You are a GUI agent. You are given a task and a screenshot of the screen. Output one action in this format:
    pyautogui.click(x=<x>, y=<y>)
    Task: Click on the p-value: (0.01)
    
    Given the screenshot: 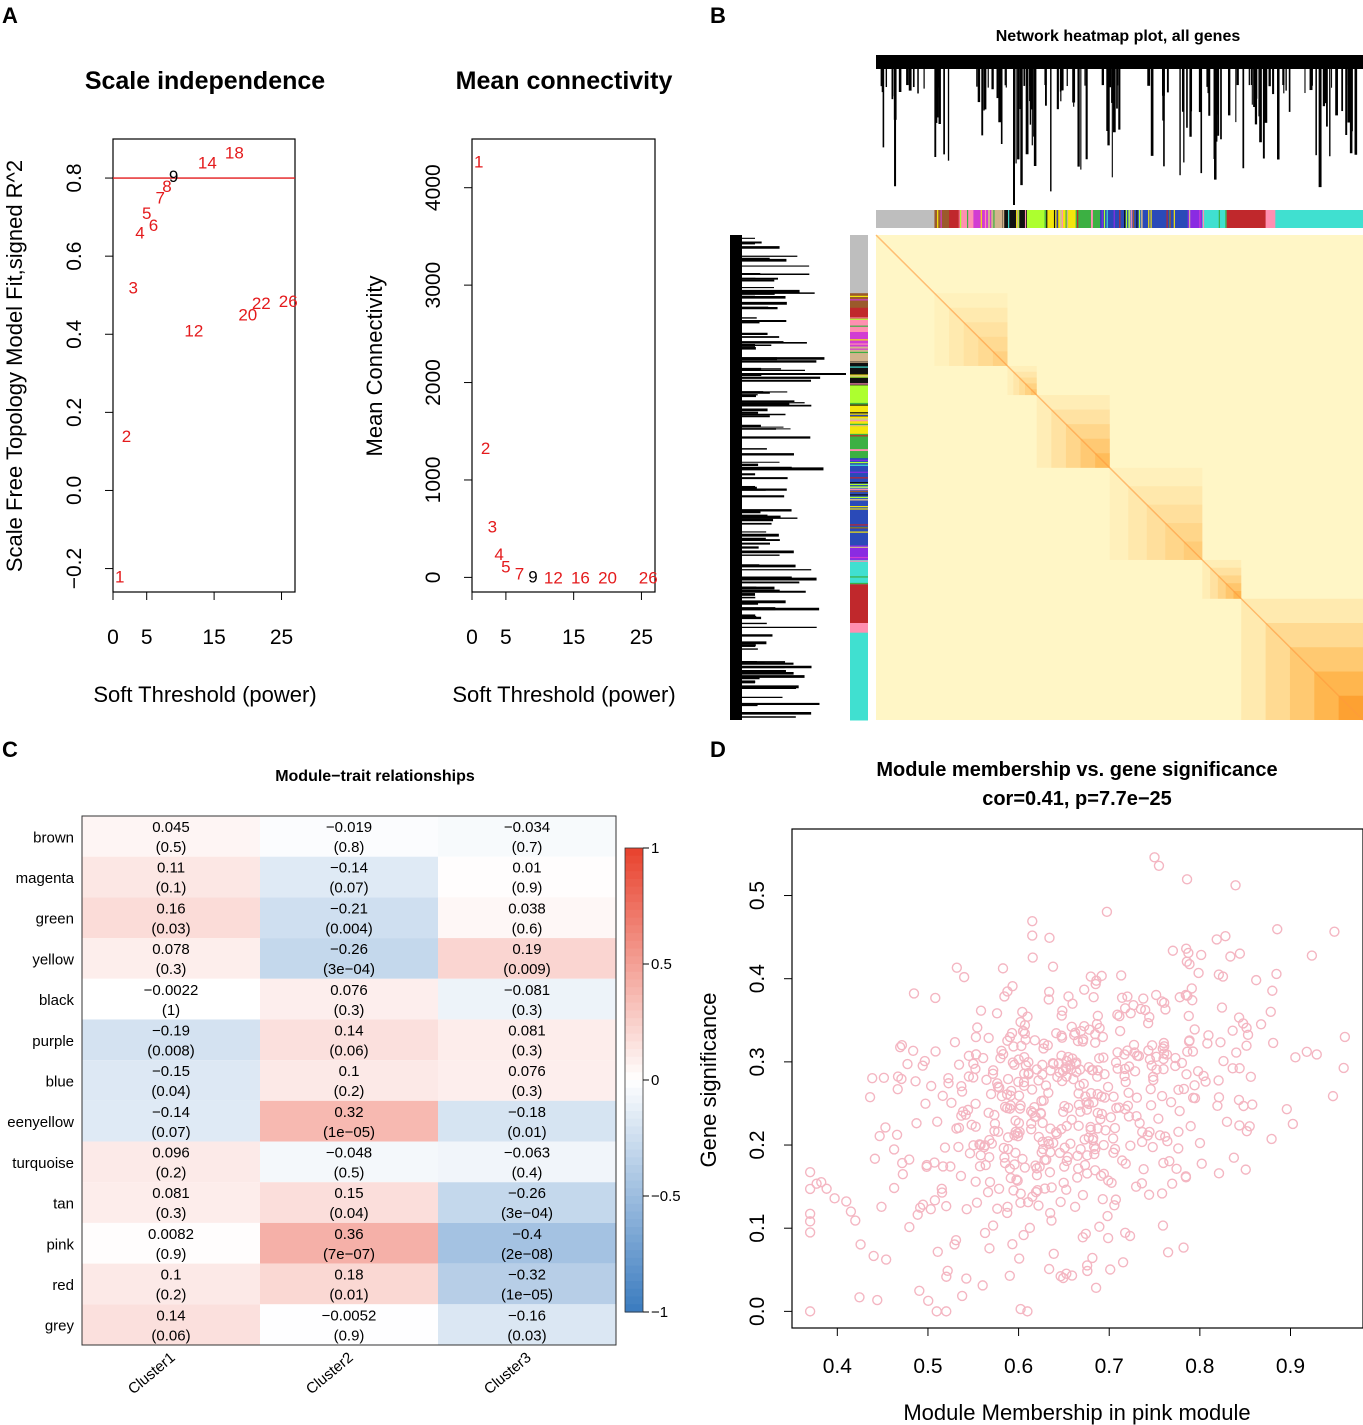 What is the action you would take?
    pyautogui.click(x=526, y=1132)
    